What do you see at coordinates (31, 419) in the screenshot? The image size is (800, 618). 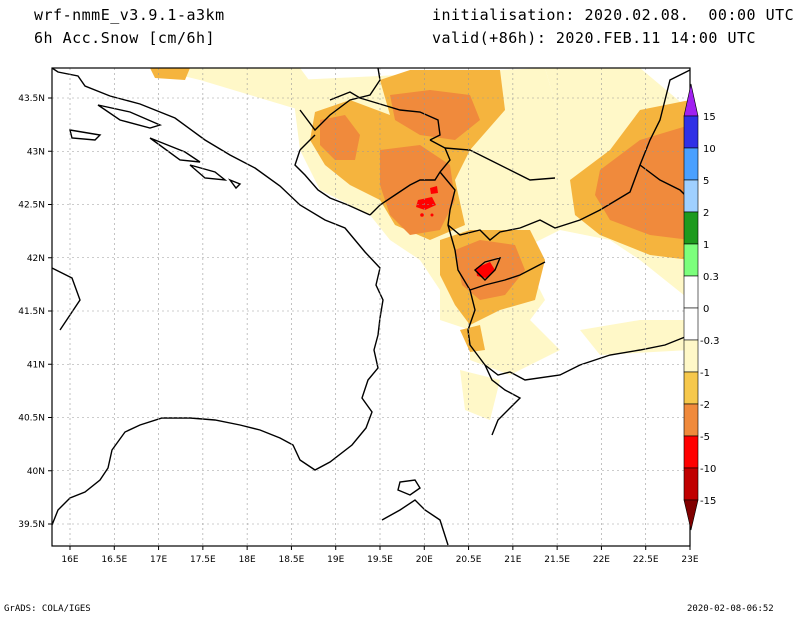 I see `lat-label: 40.5N` at bounding box center [31, 419].